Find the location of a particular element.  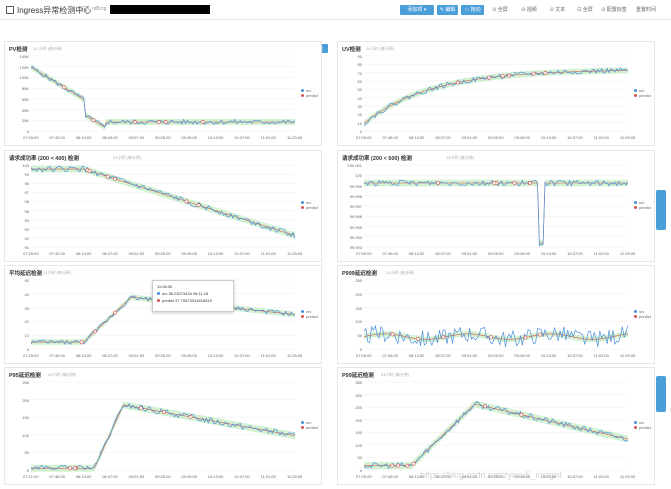

x-tick-label: 07:25:00 is located at coordinates (364, 476).